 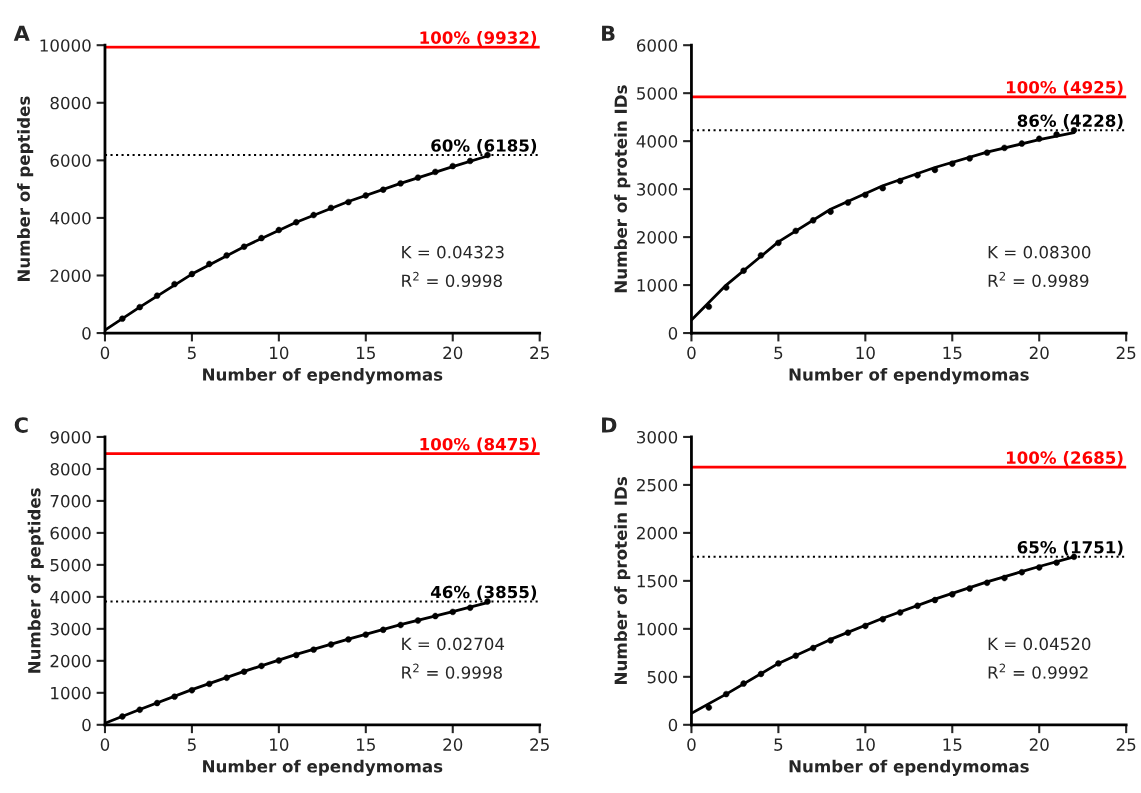 I want to click on y-tick-label: 7000, so click(x=70, y=501).